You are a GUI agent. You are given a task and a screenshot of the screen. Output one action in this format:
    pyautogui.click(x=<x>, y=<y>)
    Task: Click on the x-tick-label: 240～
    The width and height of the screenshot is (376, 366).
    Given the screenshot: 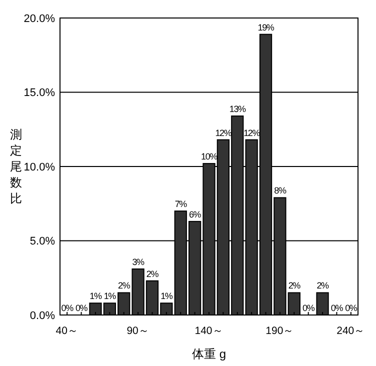 What is the action you would take?
    pyautogui.click(x=351, y=331)
    